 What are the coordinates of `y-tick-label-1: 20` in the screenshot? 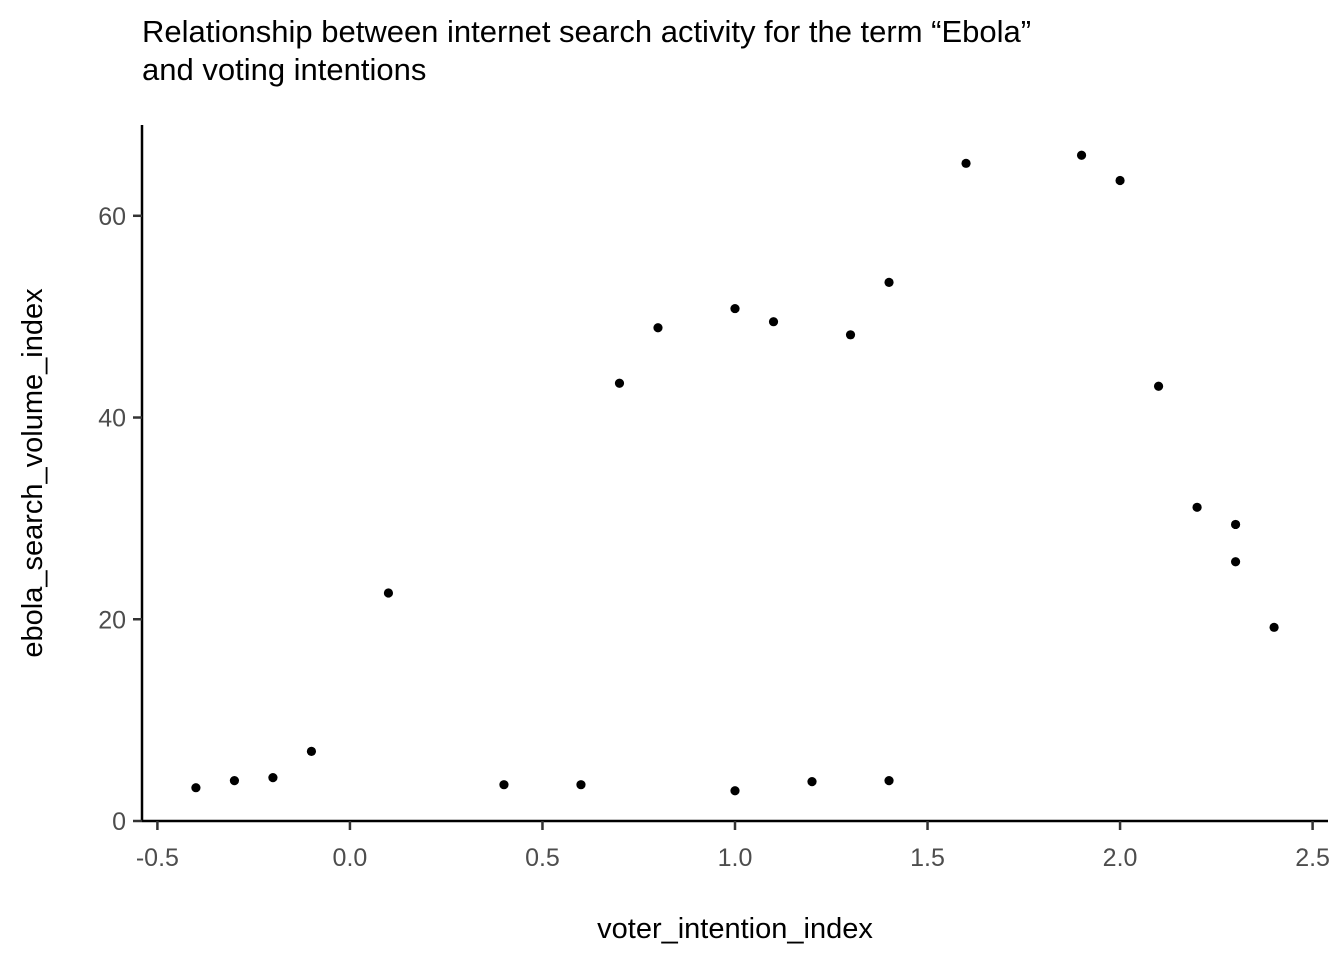 It's located at (112, 620).